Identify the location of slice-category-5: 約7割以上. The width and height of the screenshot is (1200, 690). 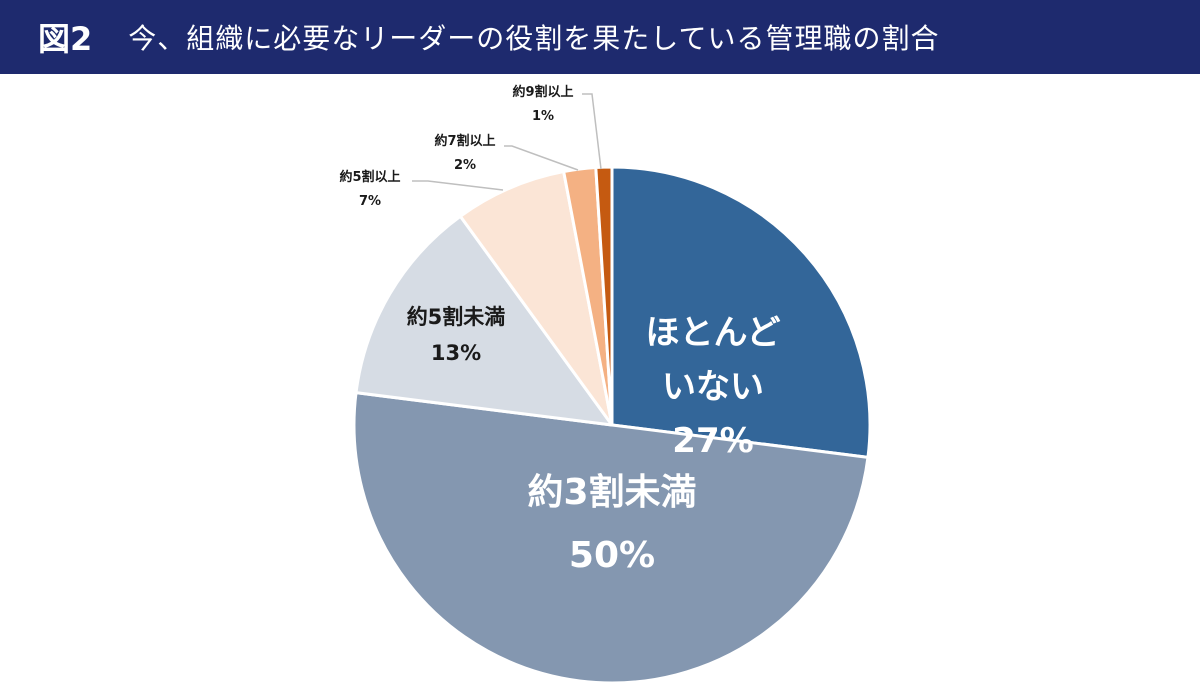
(464, 141).